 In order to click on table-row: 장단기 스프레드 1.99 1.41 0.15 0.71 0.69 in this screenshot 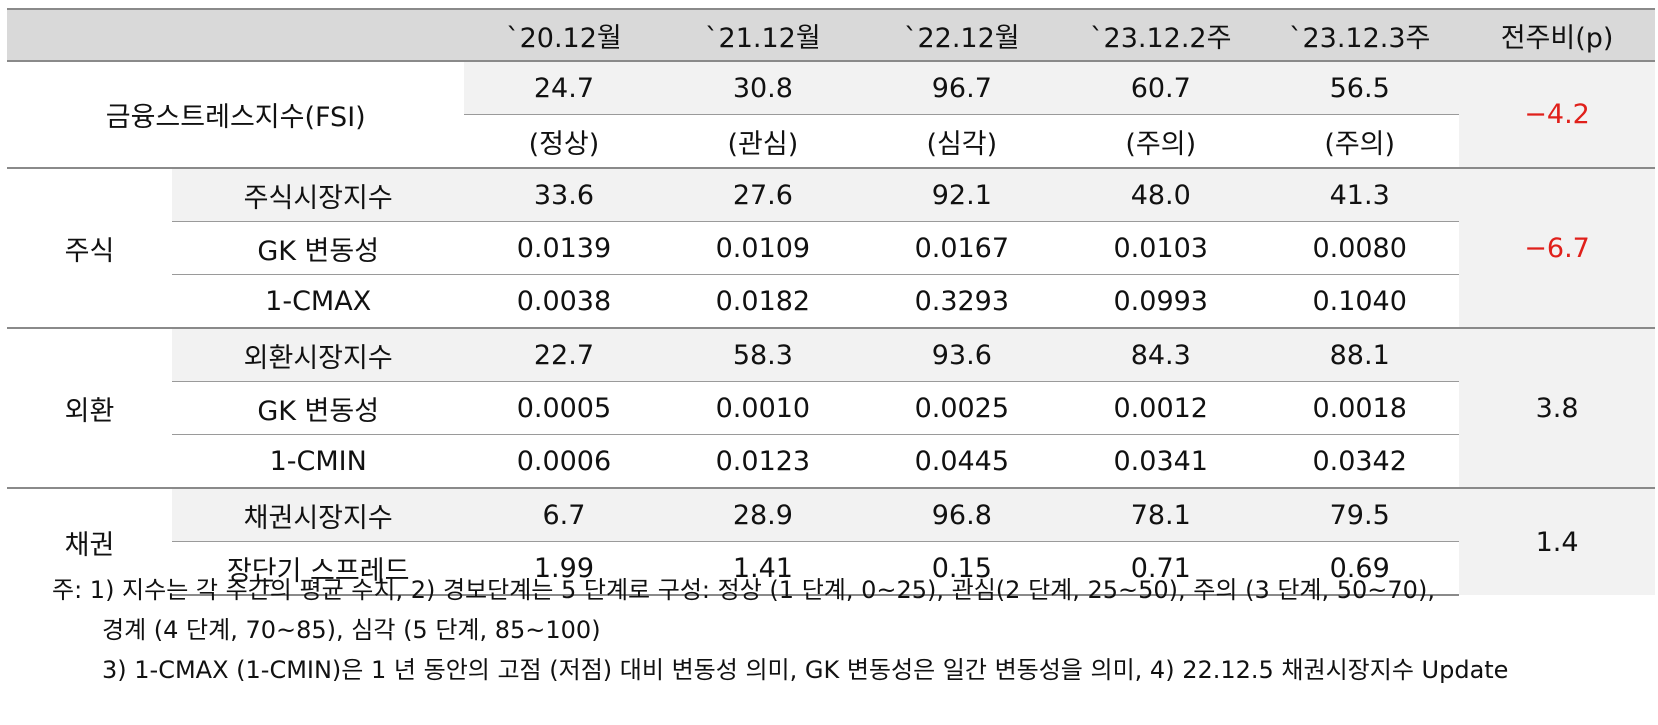, I will do `click(831, 568)`.